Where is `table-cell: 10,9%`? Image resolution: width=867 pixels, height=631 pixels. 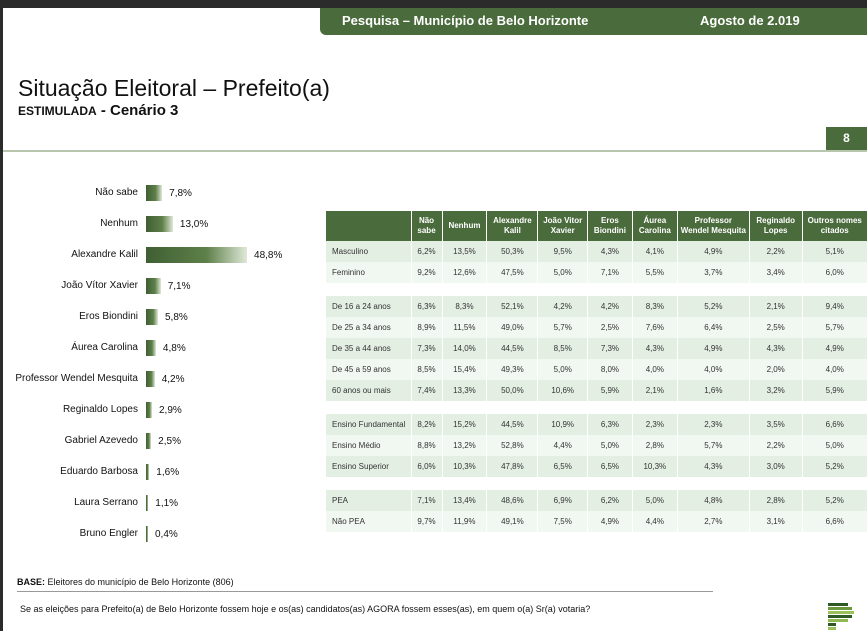
table-cell: 10,9% is located at coordinates (562, 424).